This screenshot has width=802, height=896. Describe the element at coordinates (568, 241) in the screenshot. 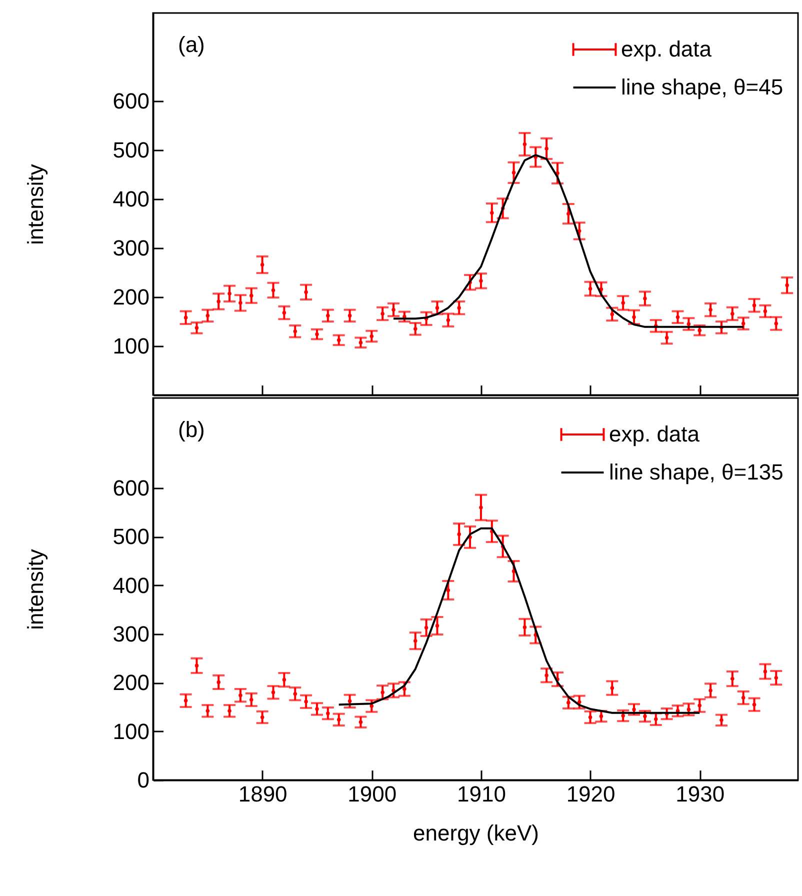

I see `line-series` at that location.